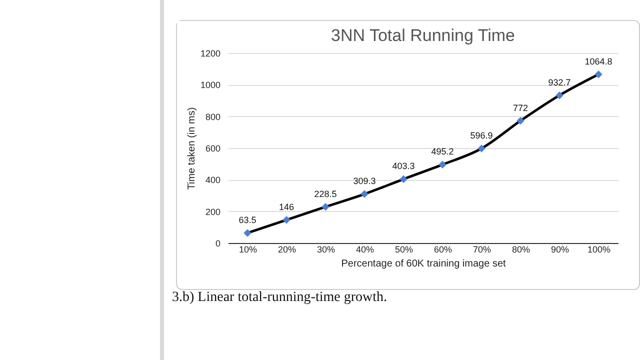  Describe the element at coordinates (210, 85) in the screenshot. I see `y-tick-label: 1000` at that location.